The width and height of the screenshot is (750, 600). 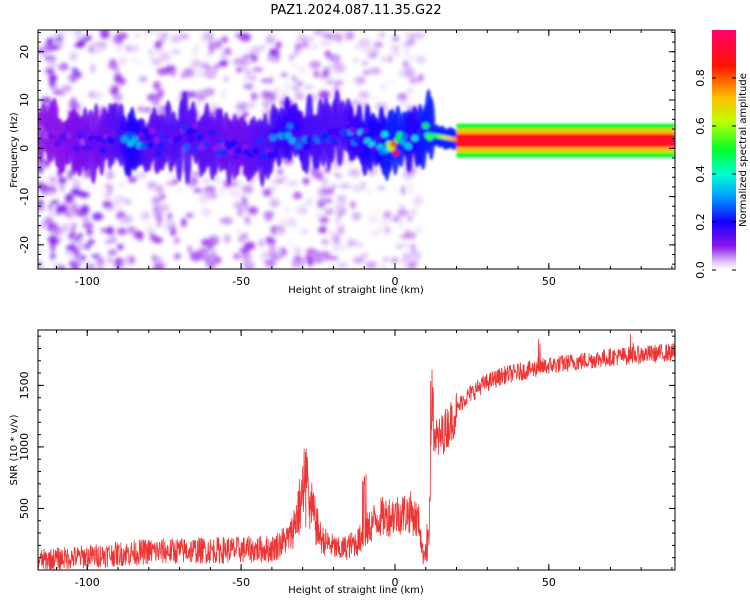 I want to click on figure-title: PAZ1.2024.087.11.35.G22, so click(x=355, y=10).